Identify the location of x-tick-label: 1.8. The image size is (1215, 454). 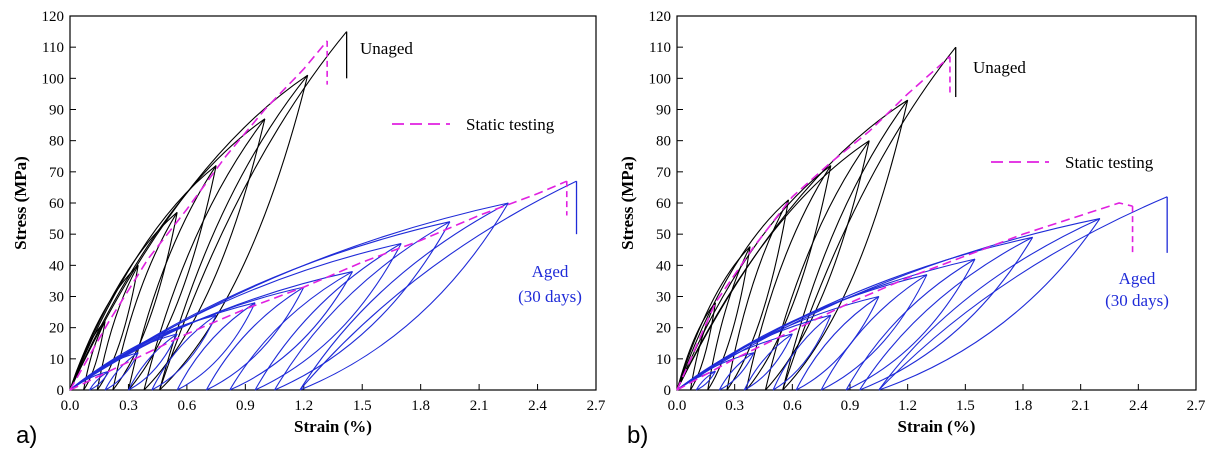
(1023, 406).